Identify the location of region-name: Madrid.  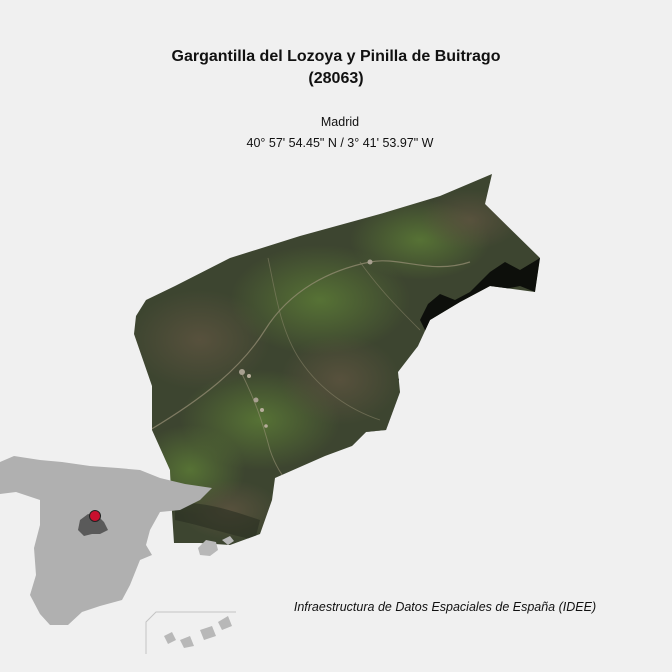
(340, 122).